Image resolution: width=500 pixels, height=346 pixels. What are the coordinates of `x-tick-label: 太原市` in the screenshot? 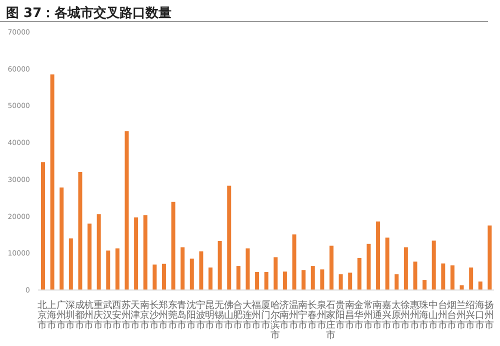 It's located at (396, 315).